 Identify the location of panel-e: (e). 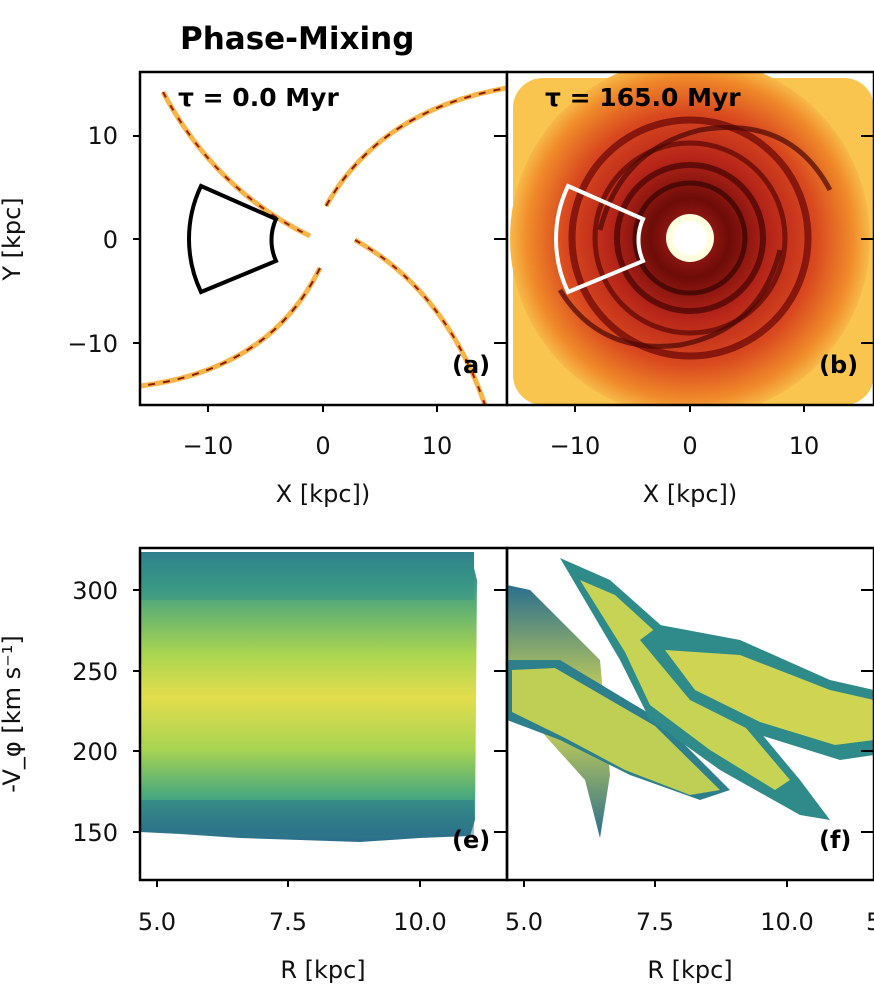
(323, 714).